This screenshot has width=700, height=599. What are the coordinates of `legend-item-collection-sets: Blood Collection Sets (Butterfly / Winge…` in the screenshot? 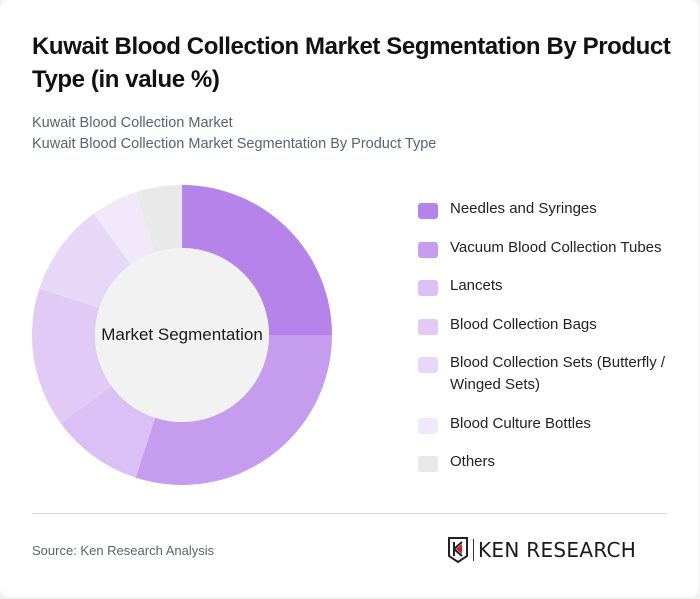 It's located at (548, 374).